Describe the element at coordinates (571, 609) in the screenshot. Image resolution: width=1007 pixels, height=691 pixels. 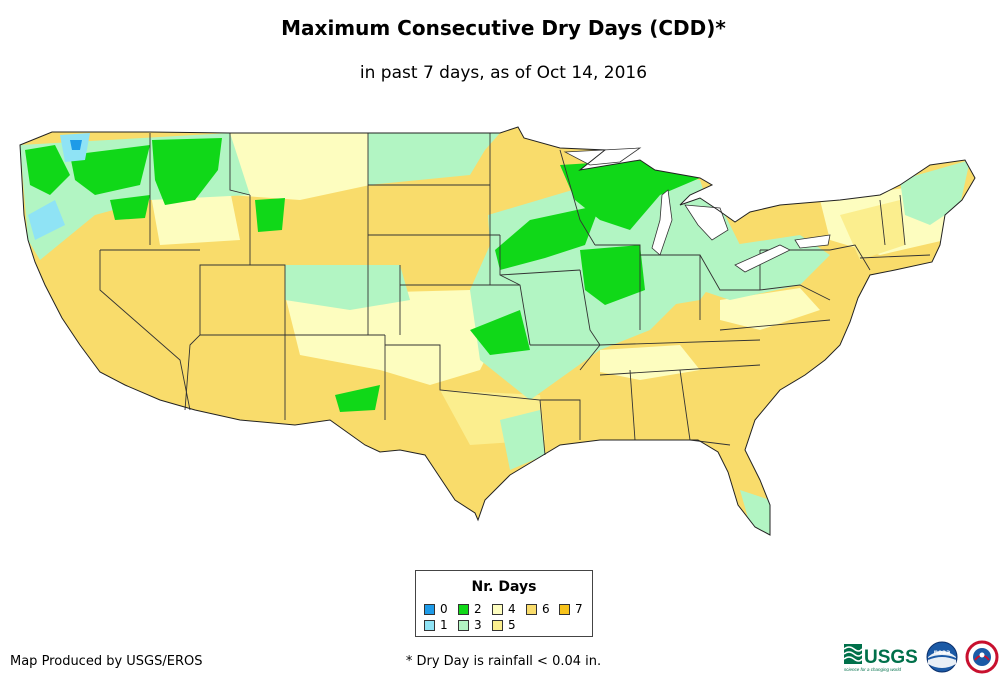
I see `legend-item-7: 7` at that location.